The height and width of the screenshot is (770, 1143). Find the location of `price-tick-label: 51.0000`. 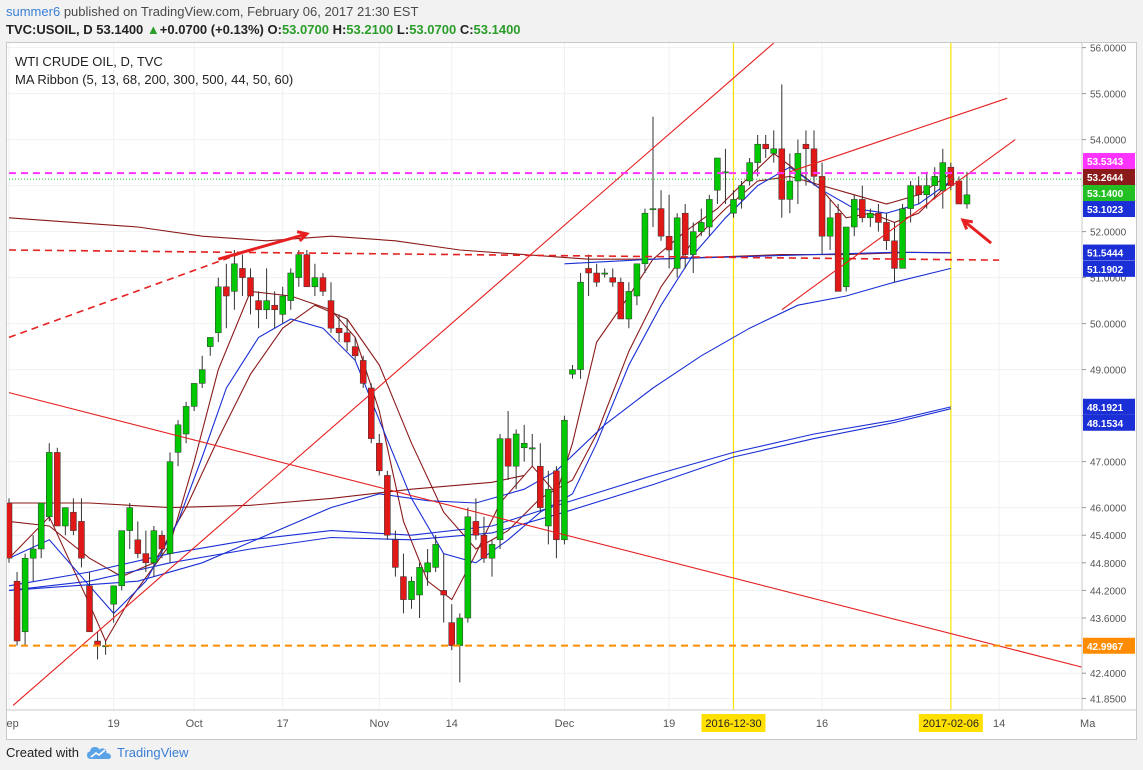

price-tick-label: 51.0000 is located at coordinates (1108, 279).